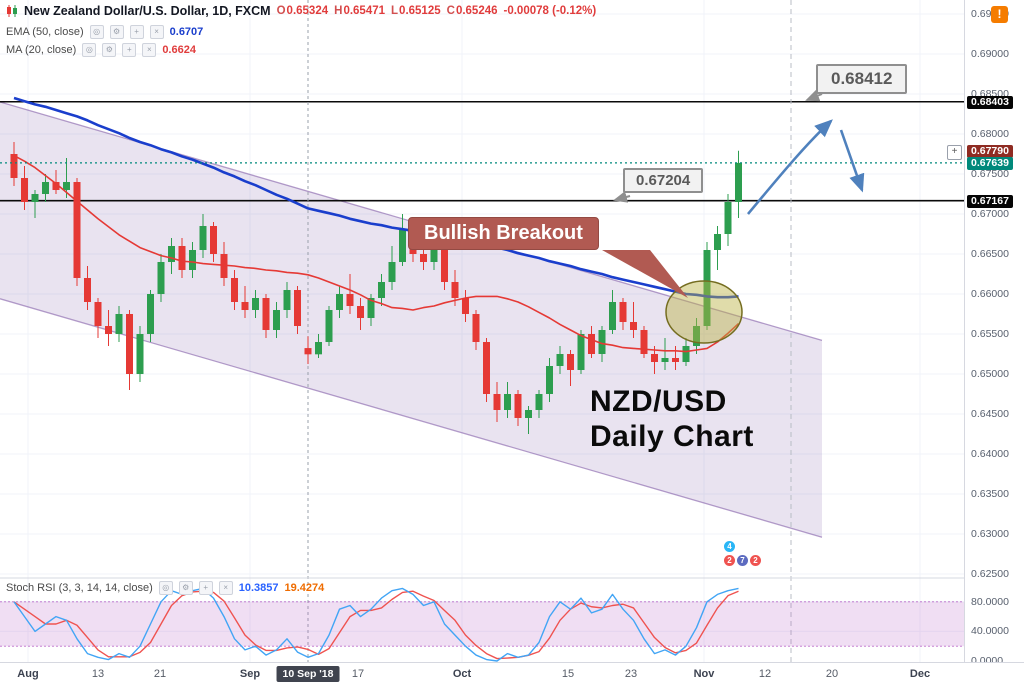  I want to click on price-axis-label: 0.62500, so click(990, 574).